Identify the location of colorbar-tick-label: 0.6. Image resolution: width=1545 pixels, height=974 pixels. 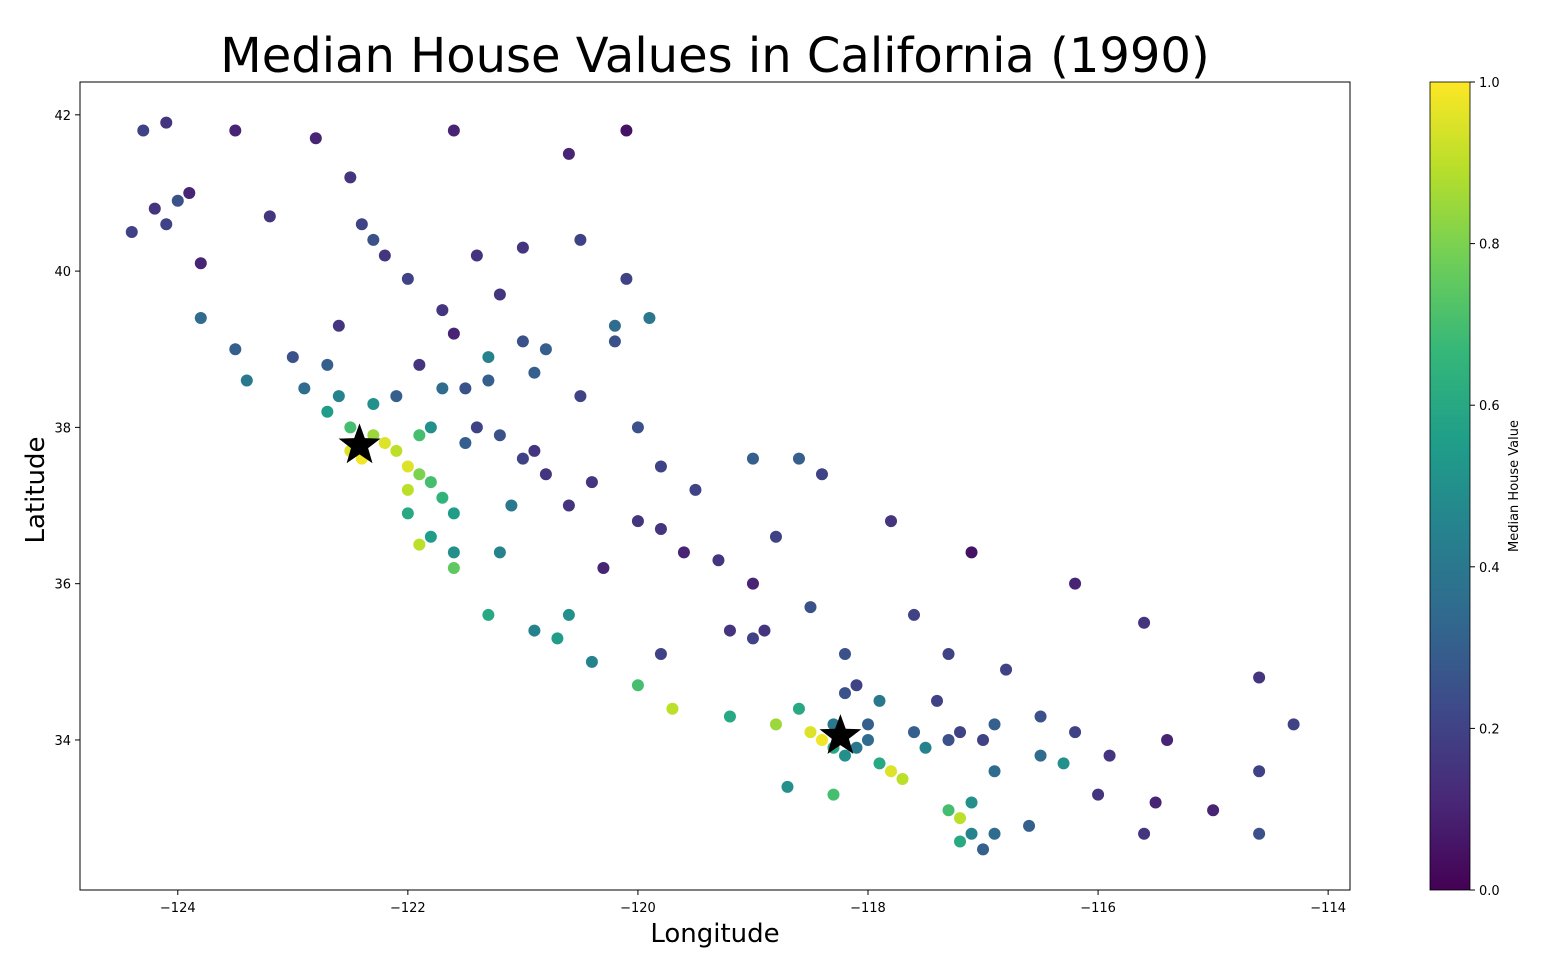
(1489, 406).